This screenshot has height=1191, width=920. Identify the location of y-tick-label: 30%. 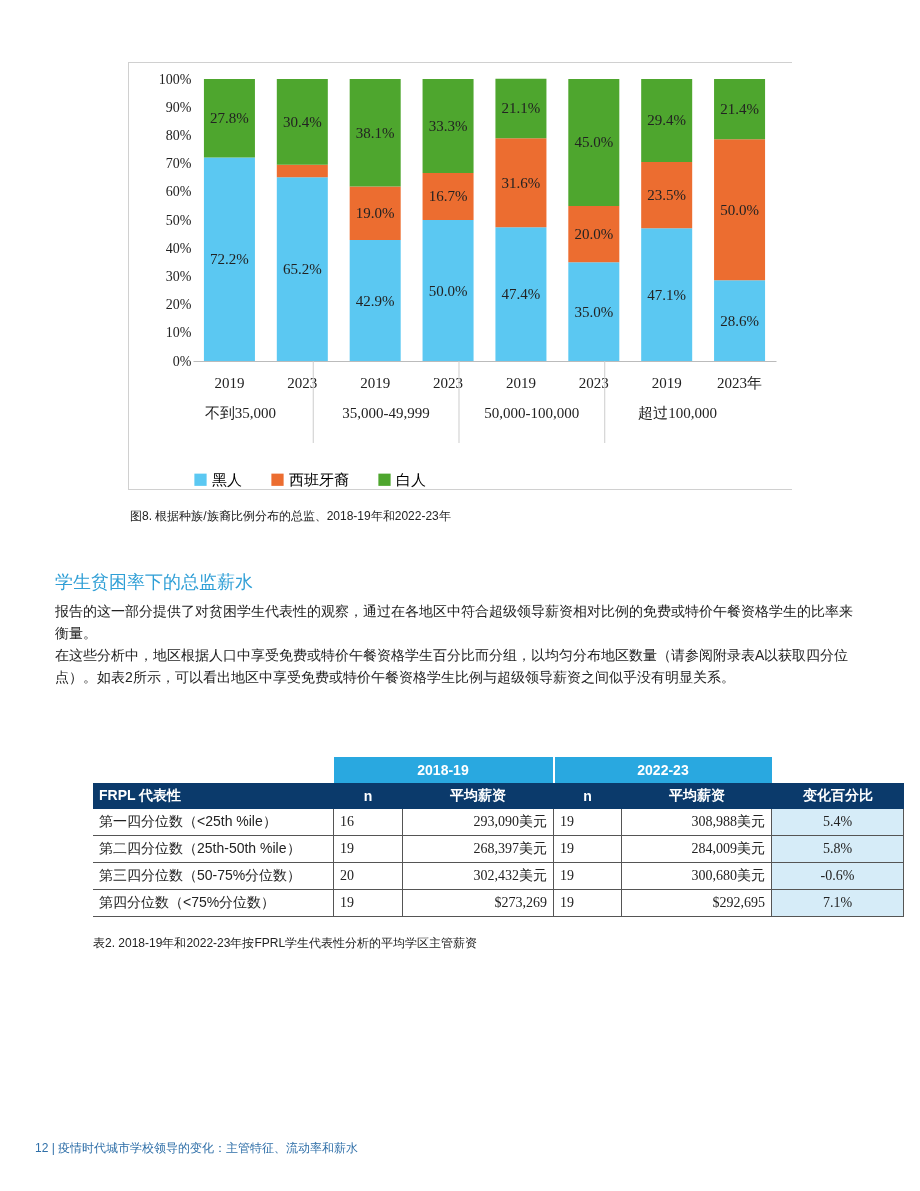
(178, 276).